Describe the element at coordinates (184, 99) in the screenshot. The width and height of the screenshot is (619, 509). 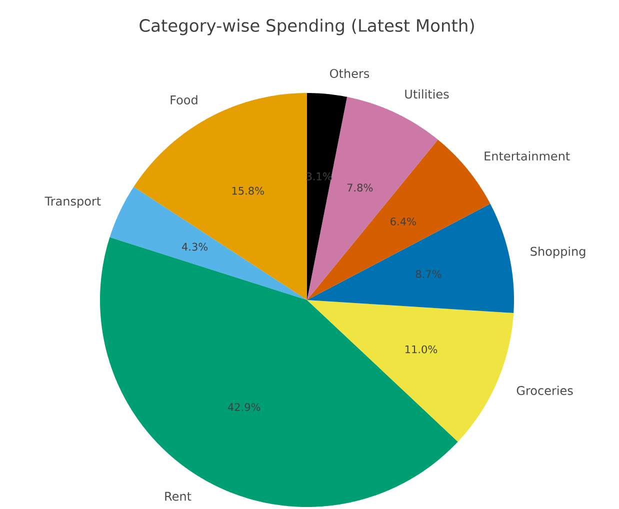
I see `slice-label: Food` at that location.